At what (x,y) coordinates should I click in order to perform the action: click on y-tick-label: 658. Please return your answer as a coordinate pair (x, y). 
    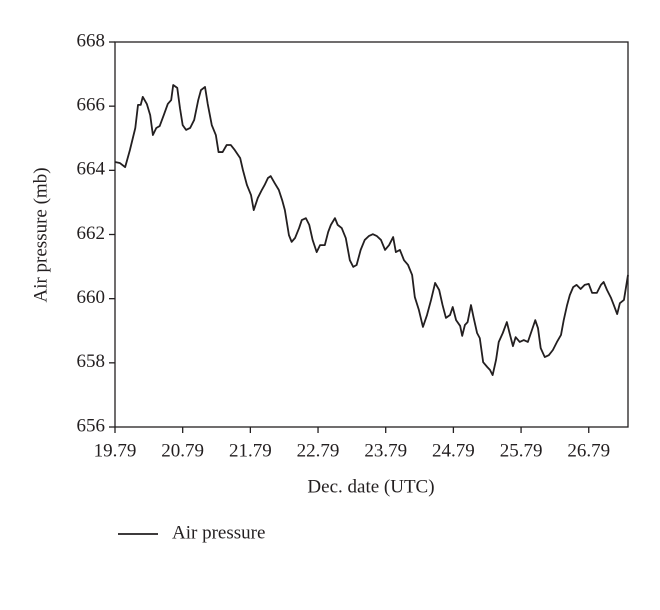
    Looking at the image, I should click on (91, 361).